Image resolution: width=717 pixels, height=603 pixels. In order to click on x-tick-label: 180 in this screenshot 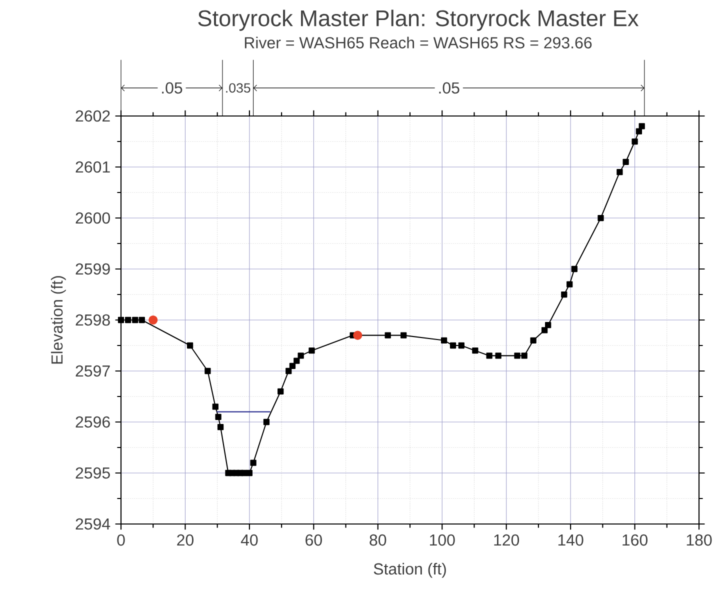, I will do `click(699, 540)`.